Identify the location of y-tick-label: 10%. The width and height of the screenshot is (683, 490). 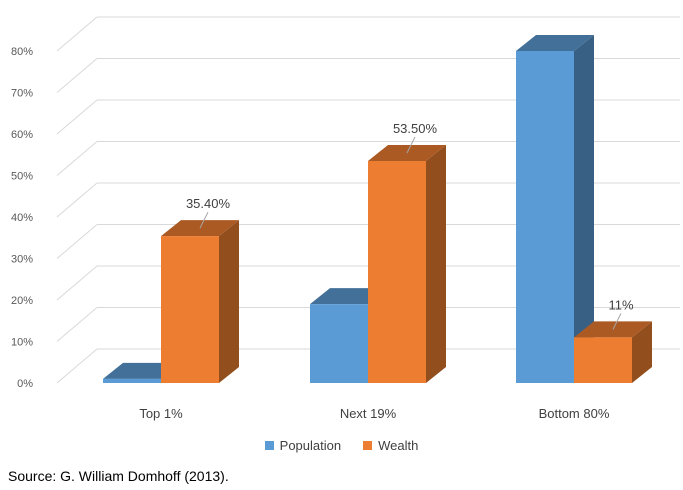
(22, 343).